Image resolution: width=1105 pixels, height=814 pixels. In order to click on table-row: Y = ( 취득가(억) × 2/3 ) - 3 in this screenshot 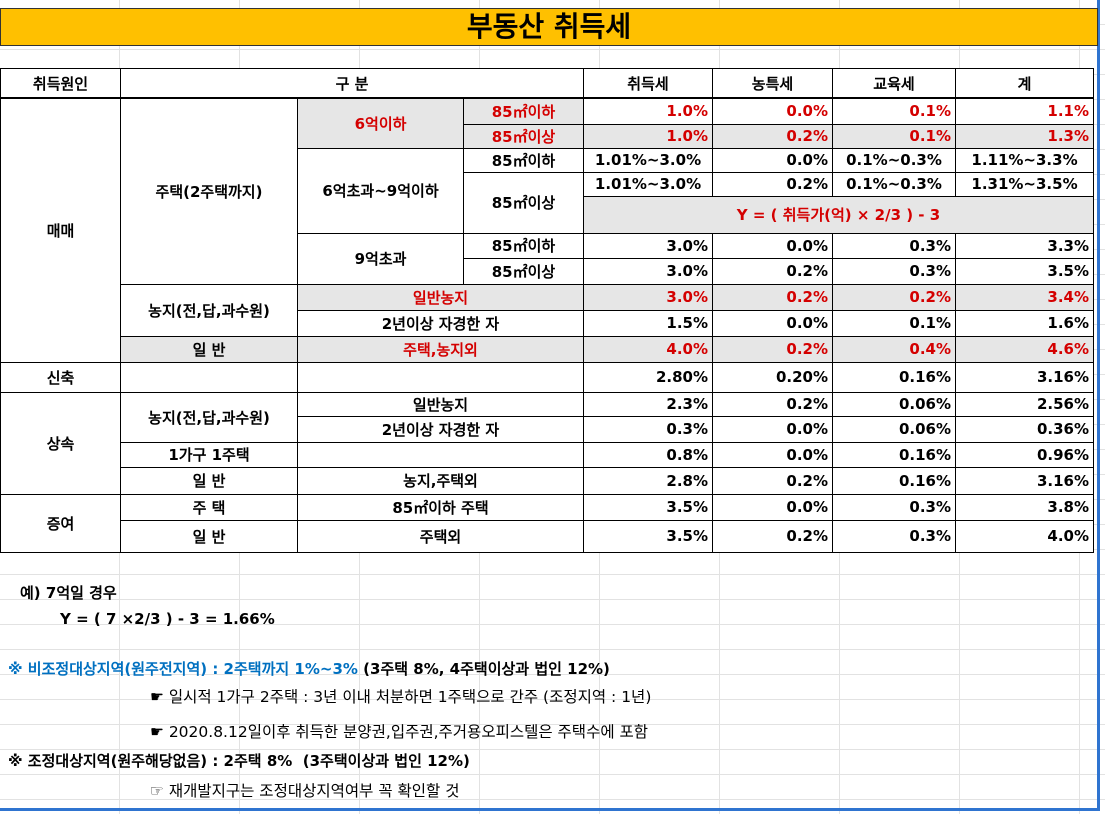, I will do `click(547, 214)`.